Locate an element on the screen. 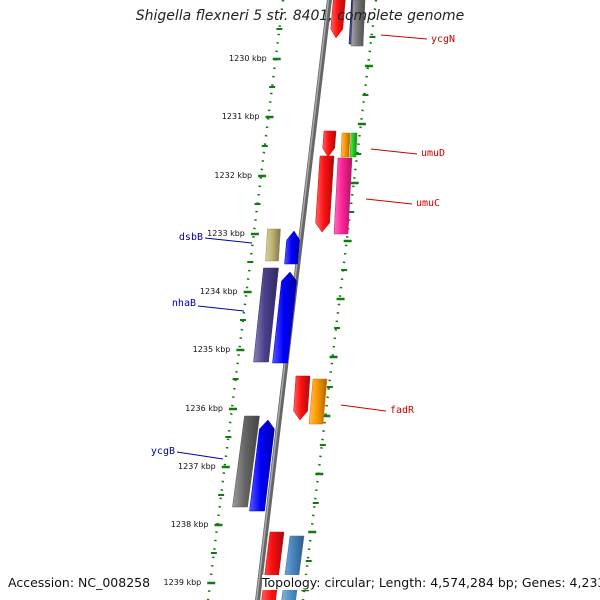 The width and height of the screenshot is (600, 600). tick-label: 1236 kbp is located at coordinates (204, 408).